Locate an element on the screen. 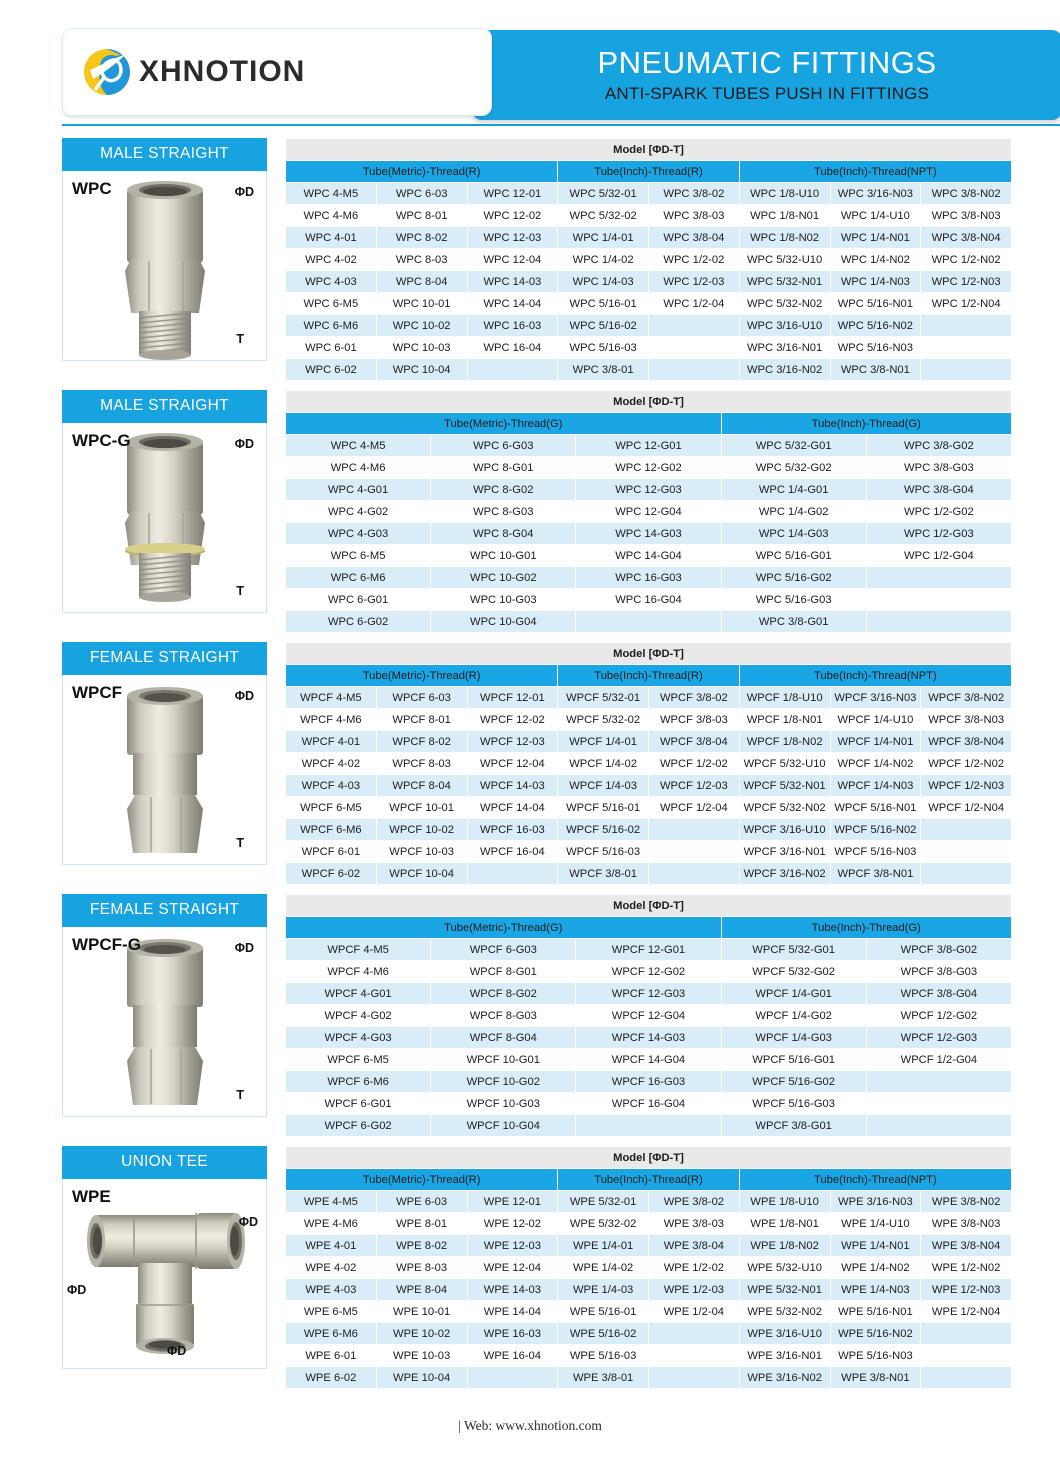  model-cell: WPCF 4-02 is located at coordinates (331, 763).